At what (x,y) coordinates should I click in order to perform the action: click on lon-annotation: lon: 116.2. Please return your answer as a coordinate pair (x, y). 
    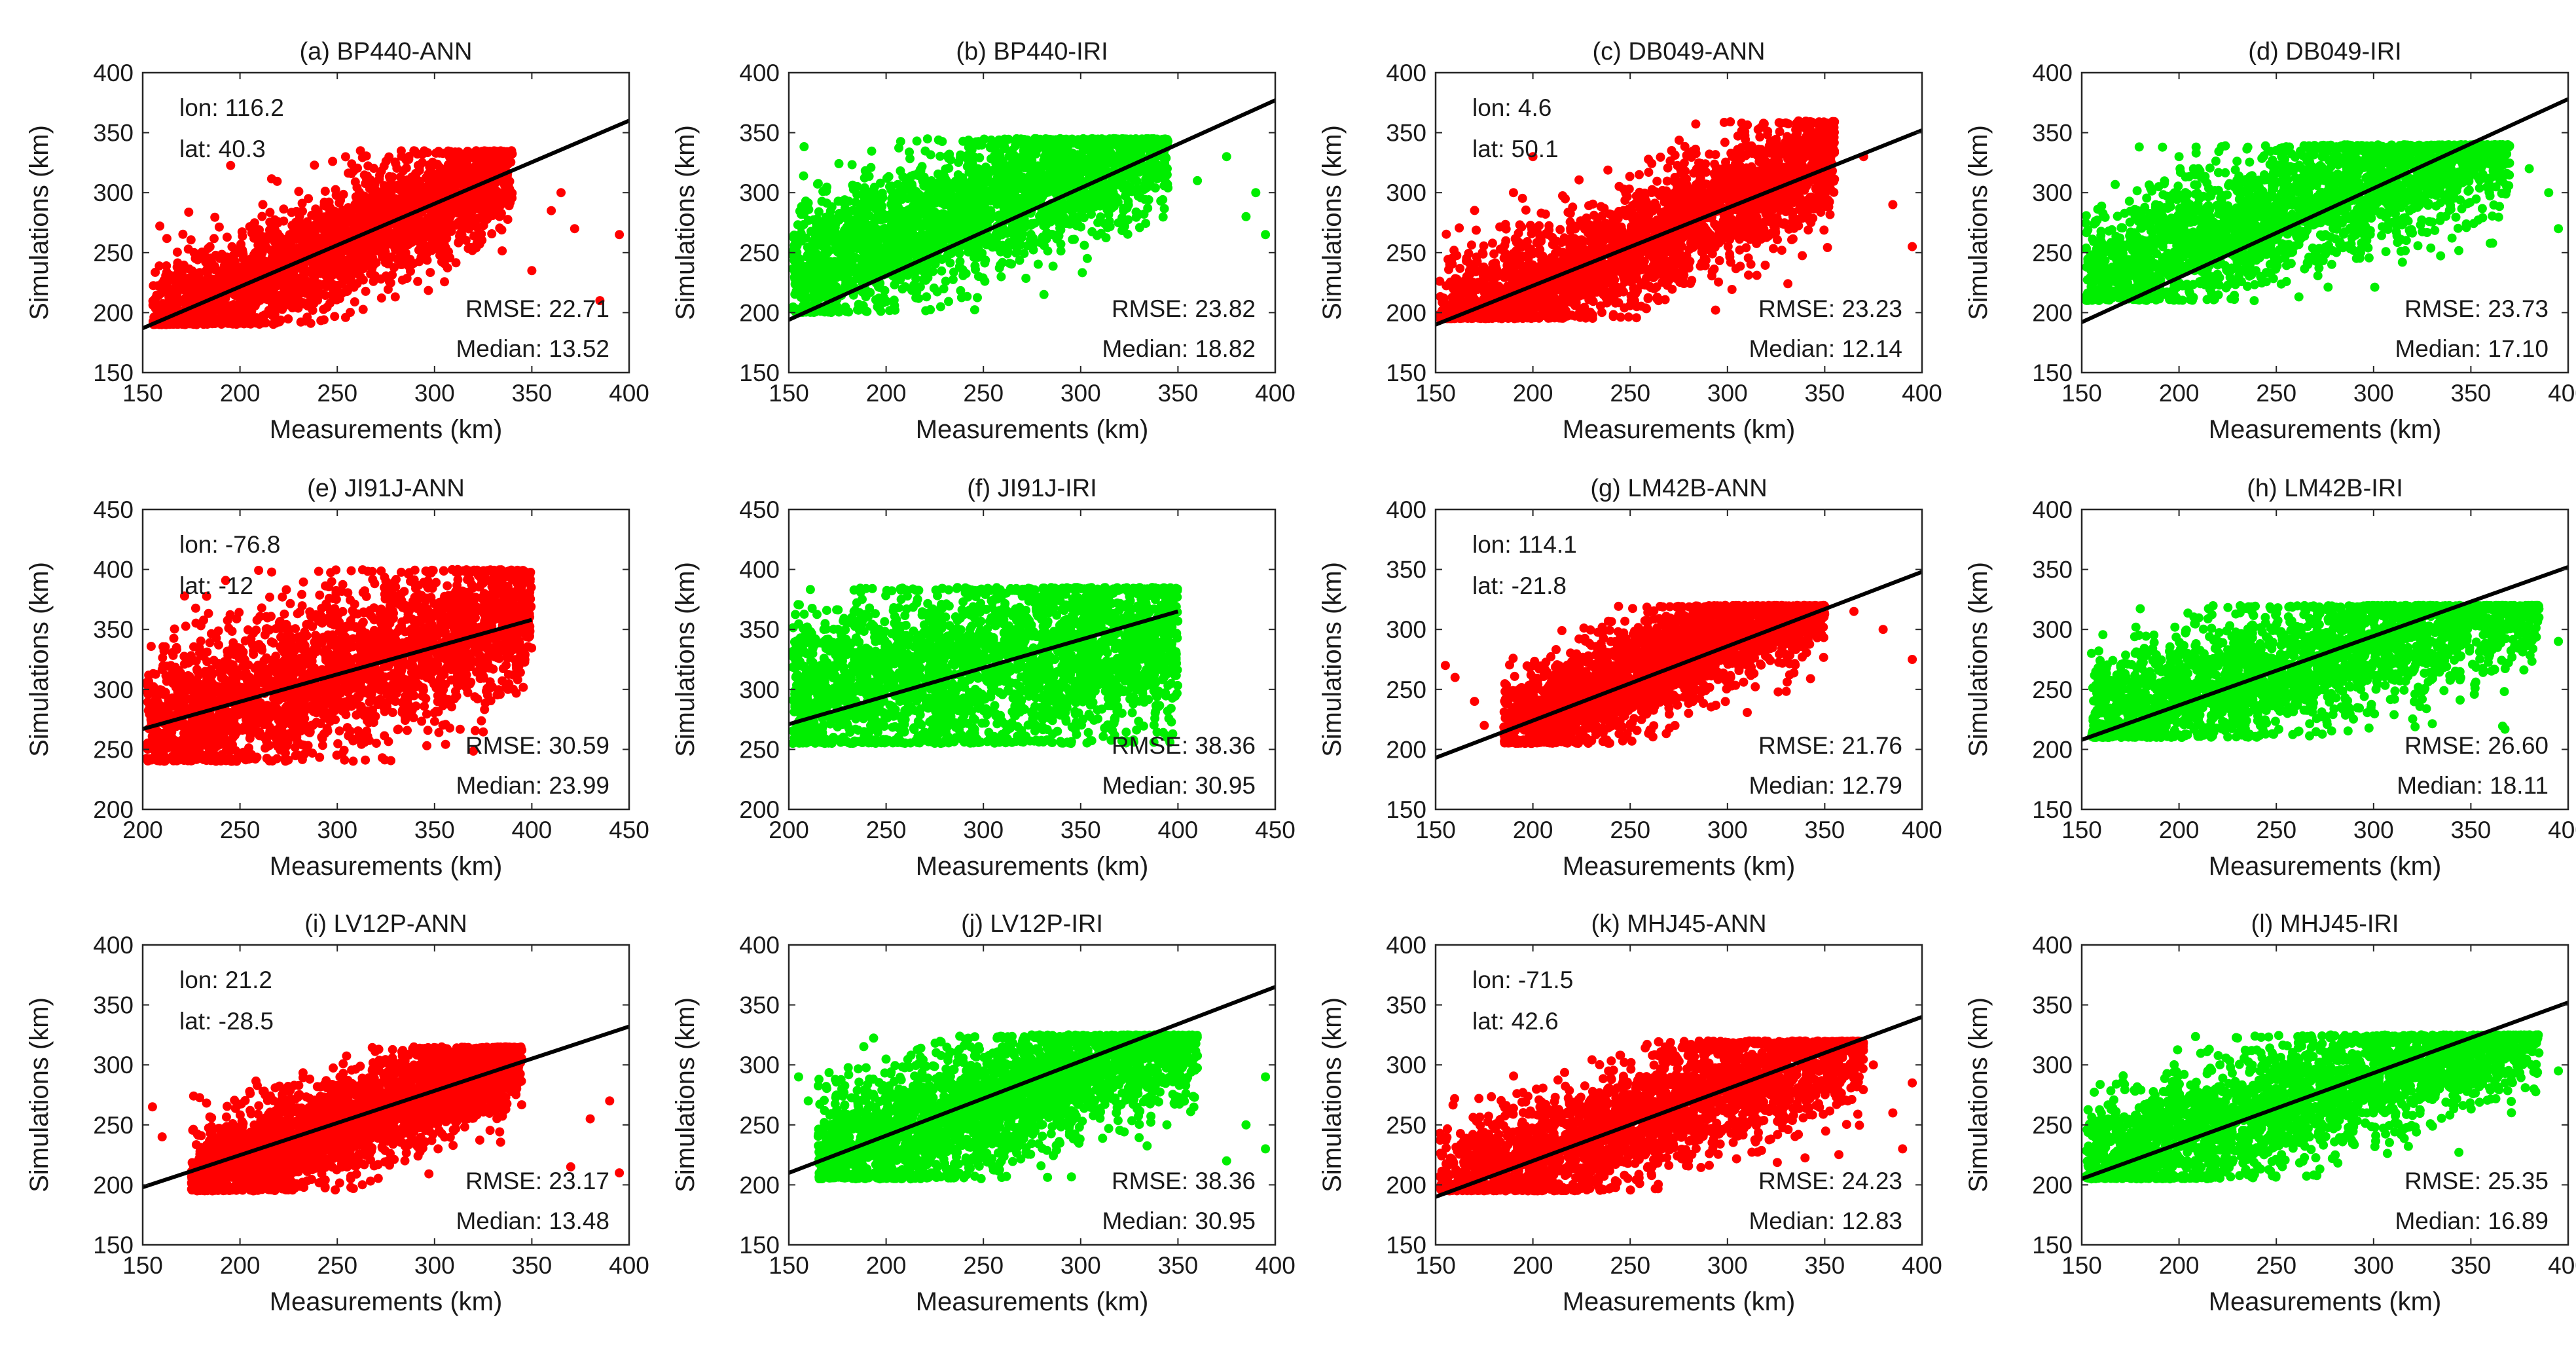
    Looking at the image, I should click on (231, 108).